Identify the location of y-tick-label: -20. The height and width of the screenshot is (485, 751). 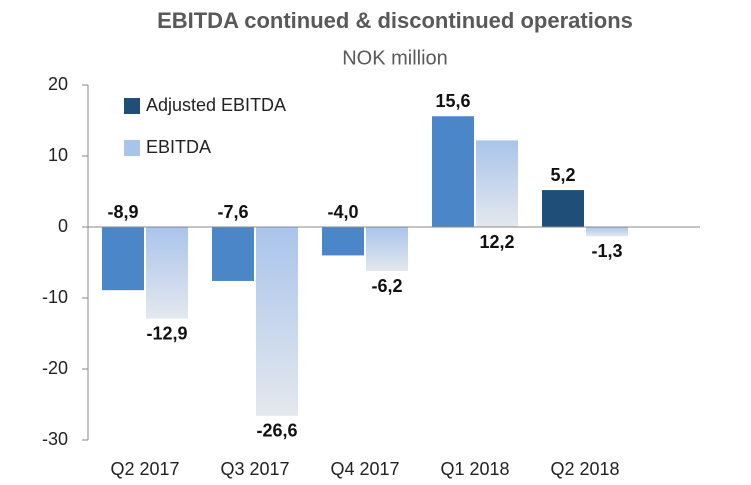
(55, 368).